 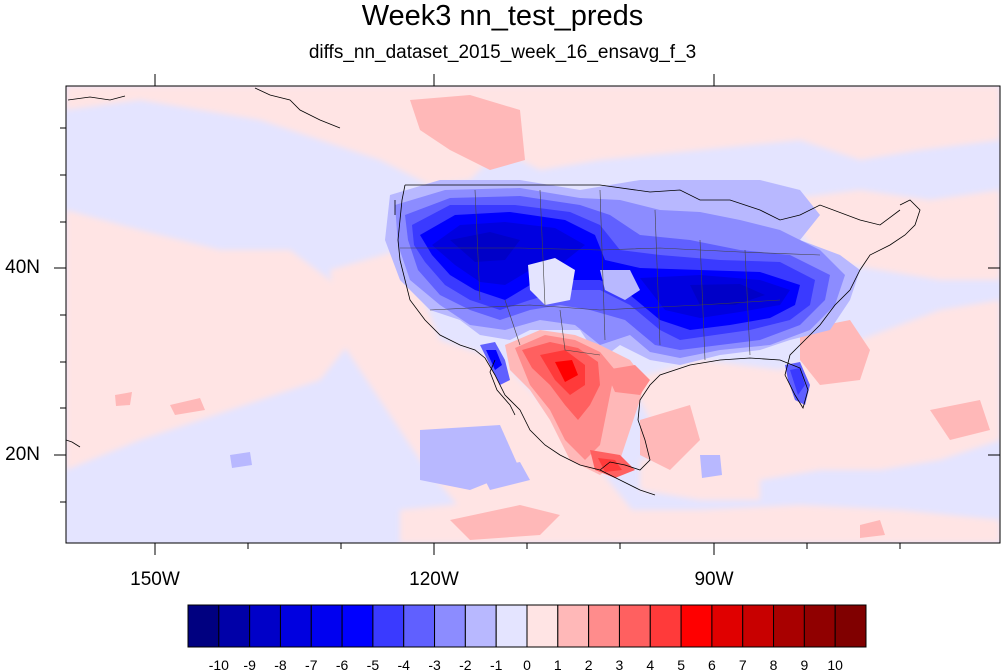 What do you see at coordinates (610, 275) in the screenshot?
I see `state-boundaries` at bounding box center [610, 275].